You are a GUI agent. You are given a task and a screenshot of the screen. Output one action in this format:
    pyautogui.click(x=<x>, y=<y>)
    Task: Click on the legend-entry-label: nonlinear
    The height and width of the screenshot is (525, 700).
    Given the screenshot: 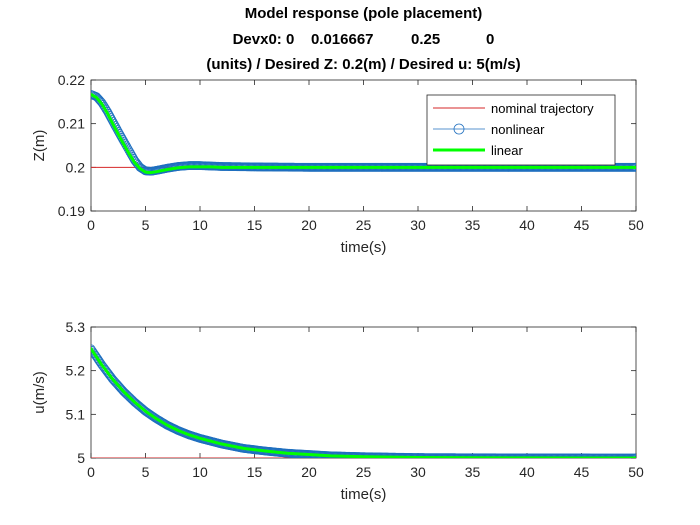 What is the action you would take?
    pyautogui.click(x=518, y=129)
    